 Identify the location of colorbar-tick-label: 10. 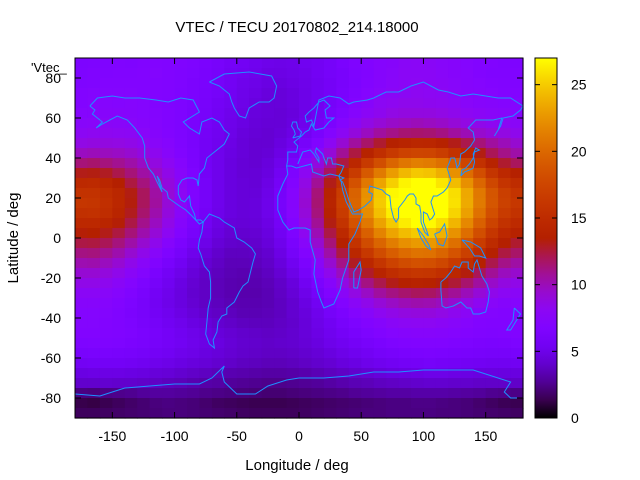
(579, 285).